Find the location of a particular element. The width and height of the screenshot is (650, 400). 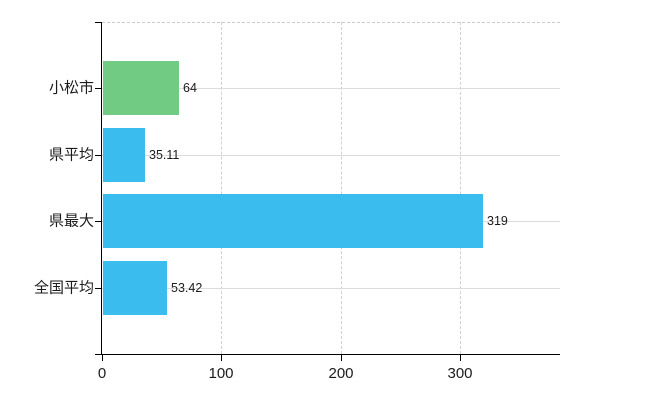

y-axis is located at coordinates (101, 188).